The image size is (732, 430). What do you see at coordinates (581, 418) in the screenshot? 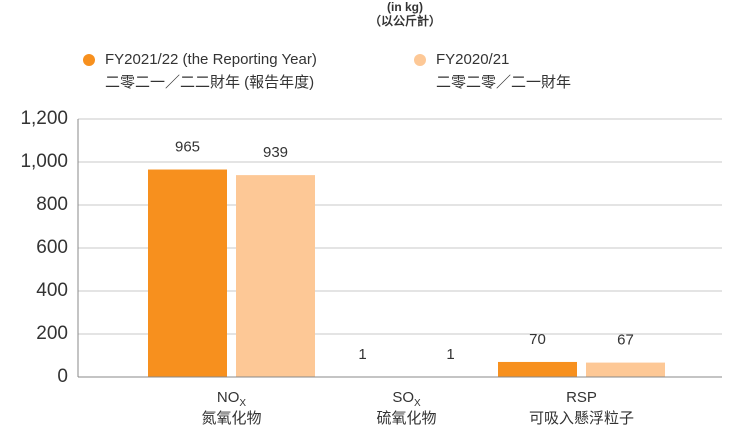
I see `x-tick-label-zh: 可吸入懸浮粒子` at bounding box center [581, 418].